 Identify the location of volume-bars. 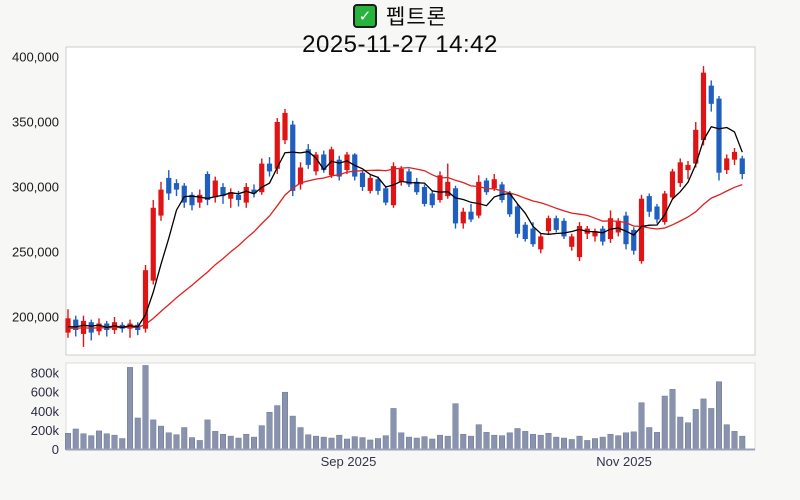
(405, 407).